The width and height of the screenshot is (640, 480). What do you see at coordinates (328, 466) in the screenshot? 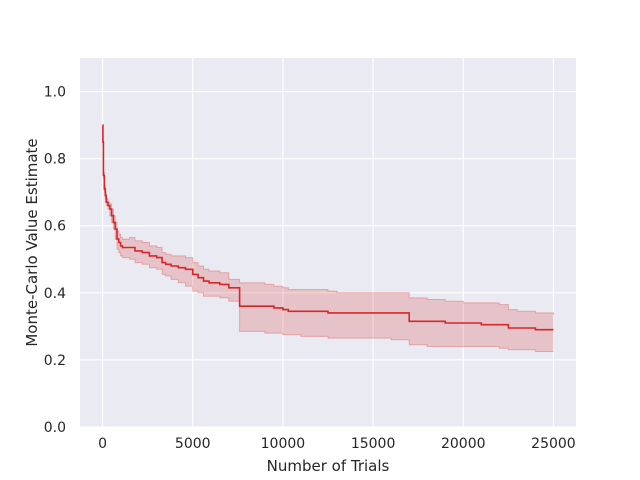
I see `x-axis-label: Number of Trials` at bounding box center [328, 466].